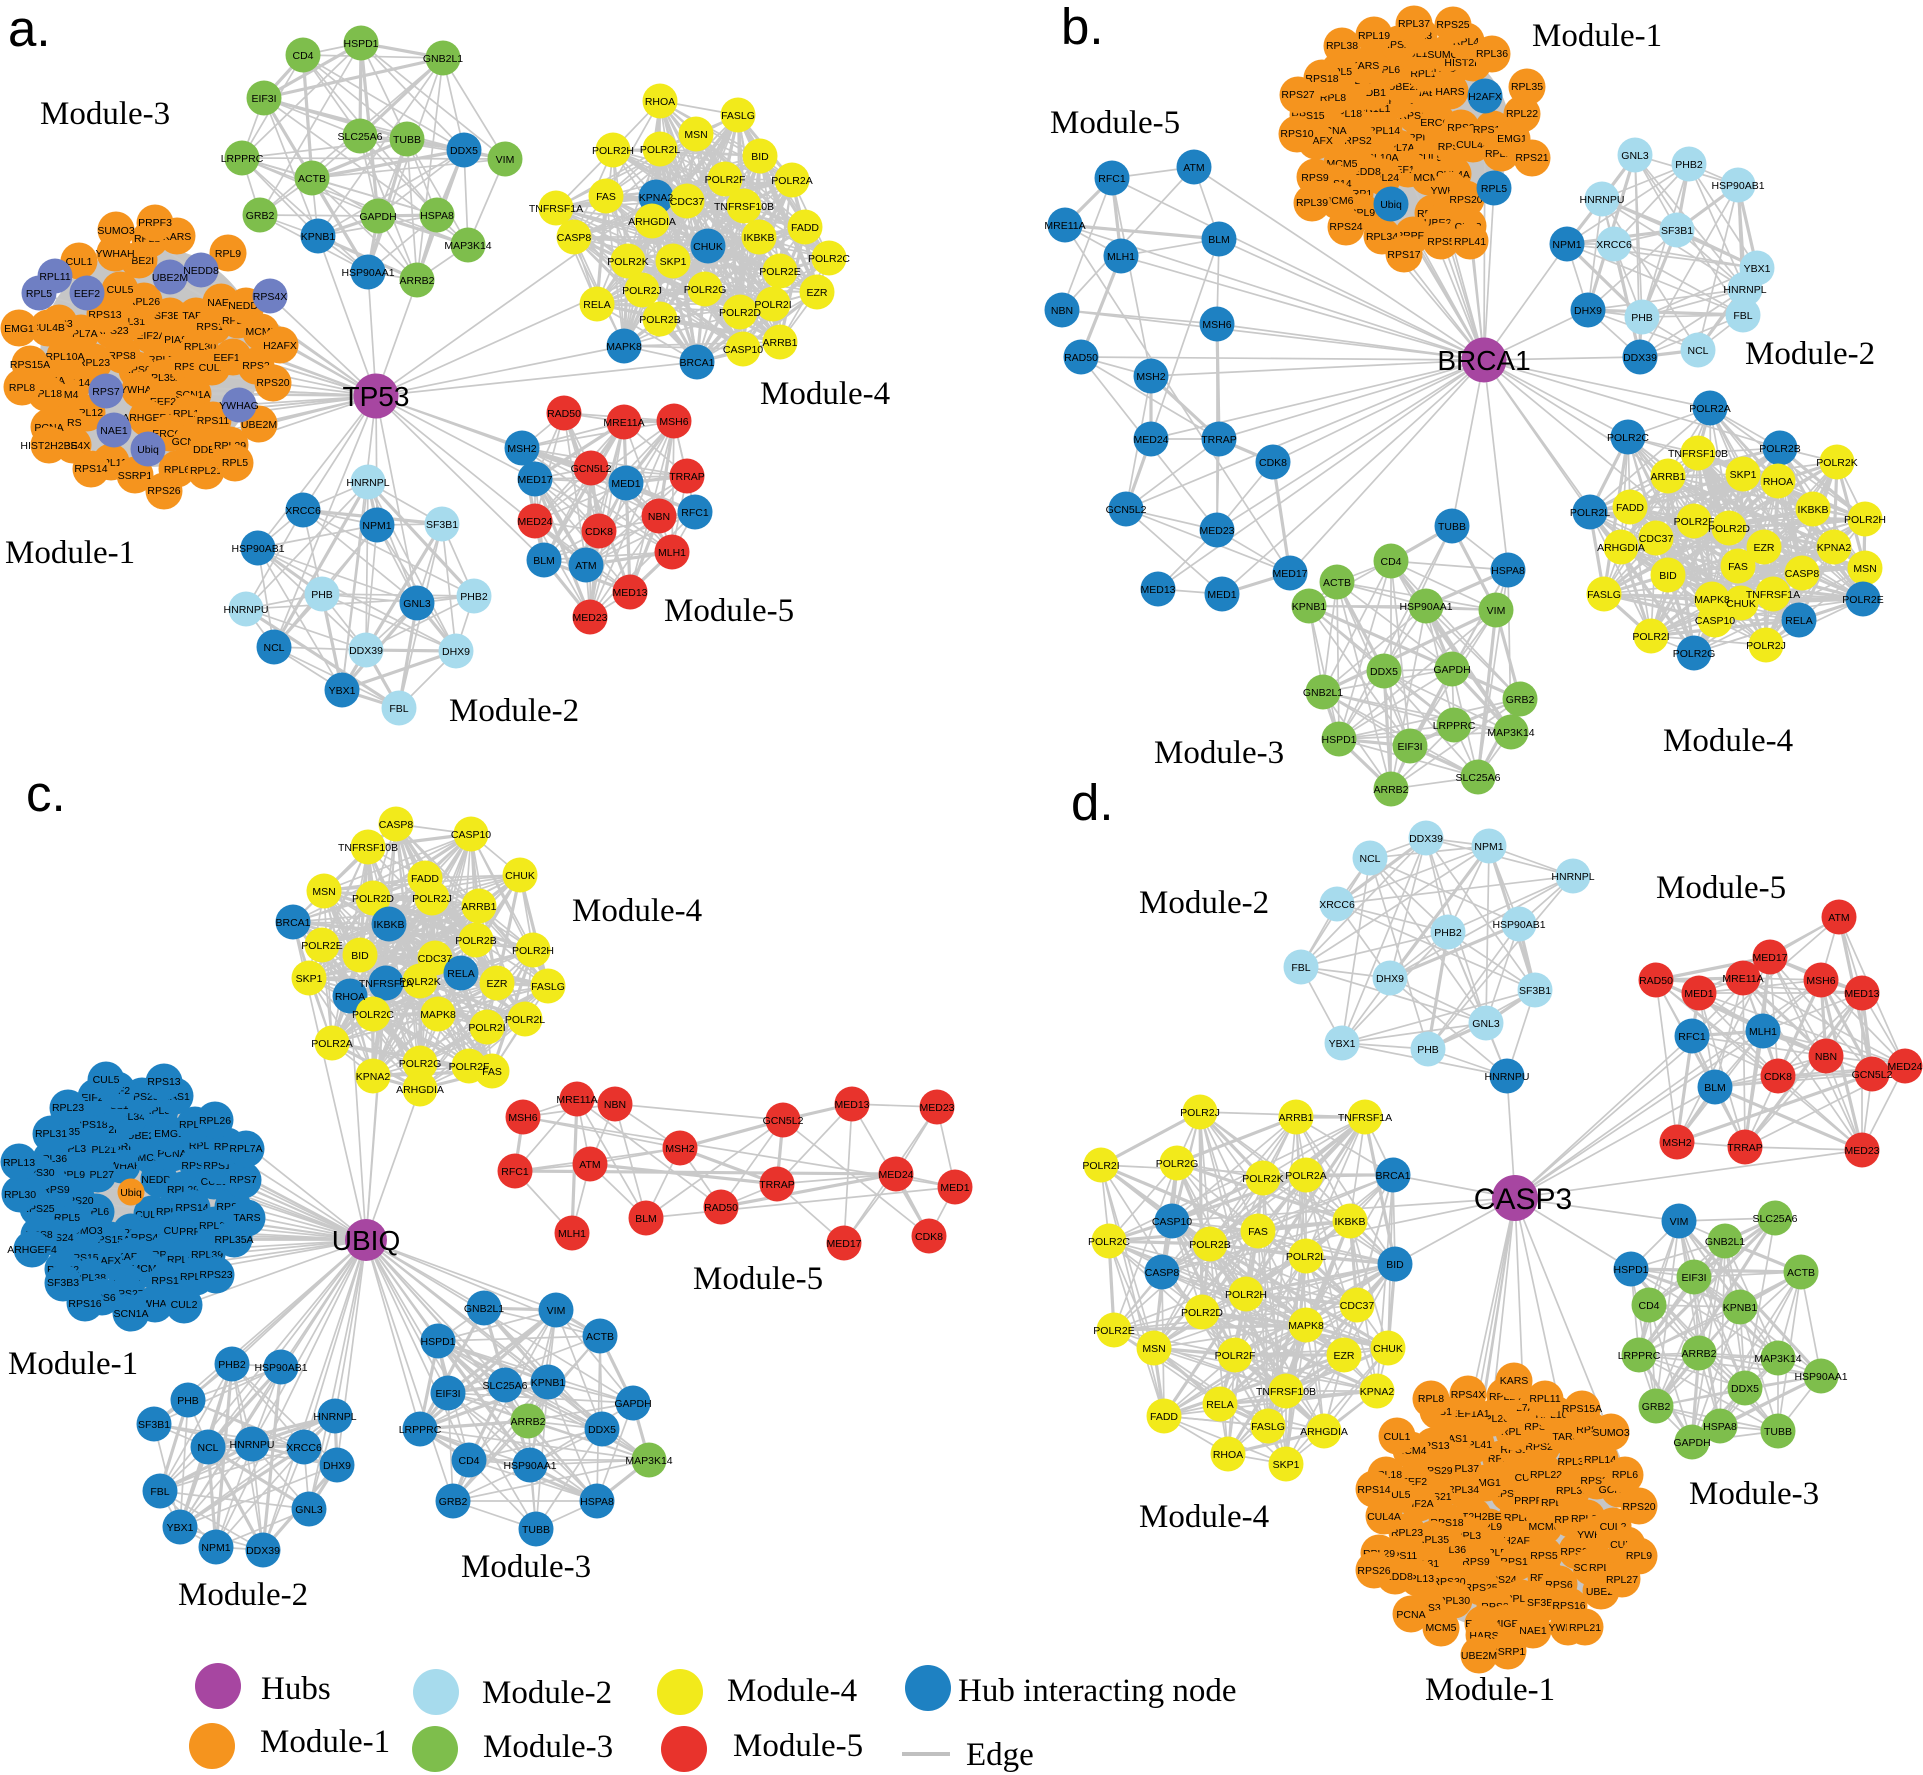 The height and width of the screenshot is (1775, 1923). I want to click on svg-text: RPS15A, so click(1582, 1409).